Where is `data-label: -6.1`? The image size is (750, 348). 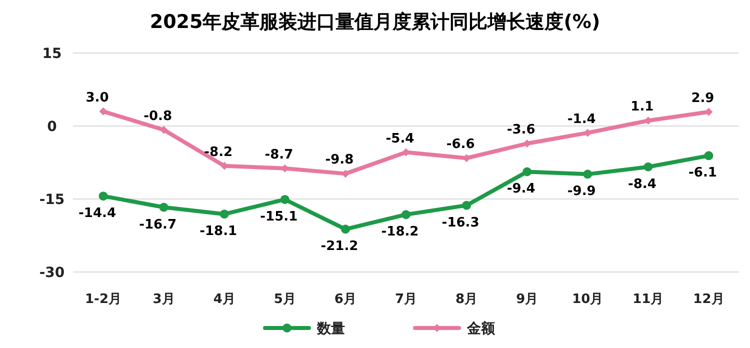 data-label: -6.1 is located at coordinates (702, 173).